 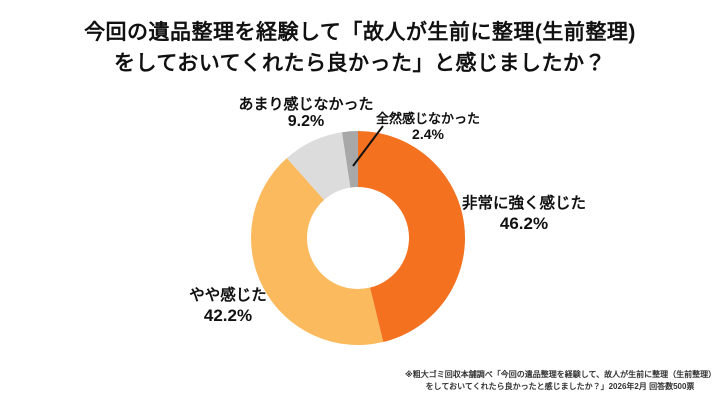 What do you see at coordinates (360, 63) in the screenshot?
I see `chart-title-line2: をしておいてくれたら良かった」と感じましたか？` at bounding box center [360, 63].